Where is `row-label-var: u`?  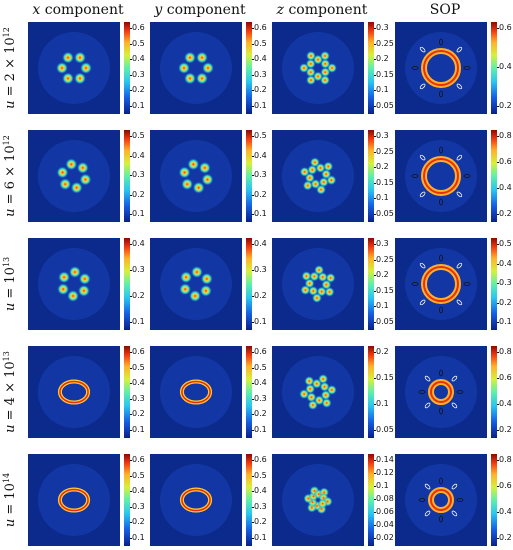
row-label-var: u is located at coordinates (11, 523).